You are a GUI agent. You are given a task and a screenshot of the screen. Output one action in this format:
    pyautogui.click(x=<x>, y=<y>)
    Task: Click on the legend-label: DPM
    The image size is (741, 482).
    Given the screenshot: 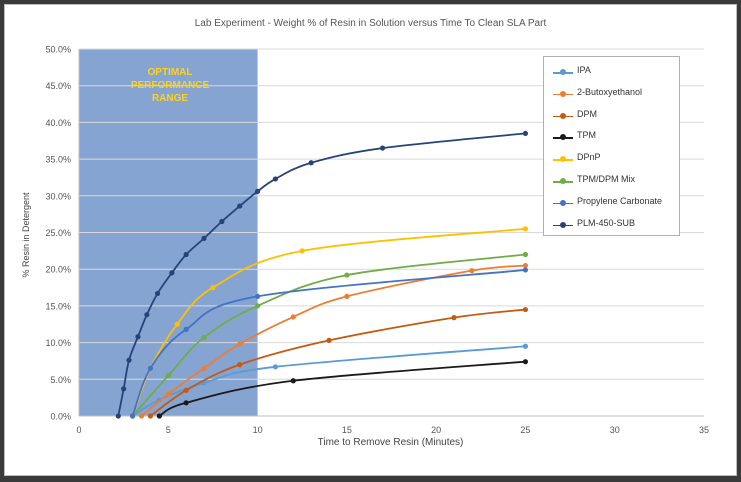 What is the action you would take?
    pyautogui.click(x=587, y=113)
    